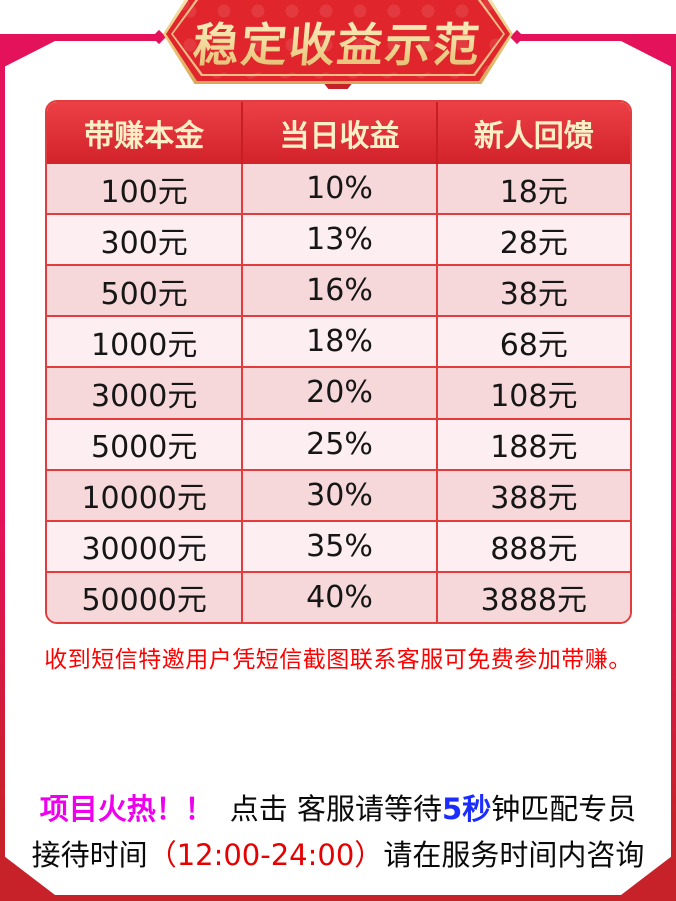 The width and height of the screenshot is (676, 901). Describe the element at coordinates (144, 601) in the screenshot. I see `table-cell: 50000元` at that location.